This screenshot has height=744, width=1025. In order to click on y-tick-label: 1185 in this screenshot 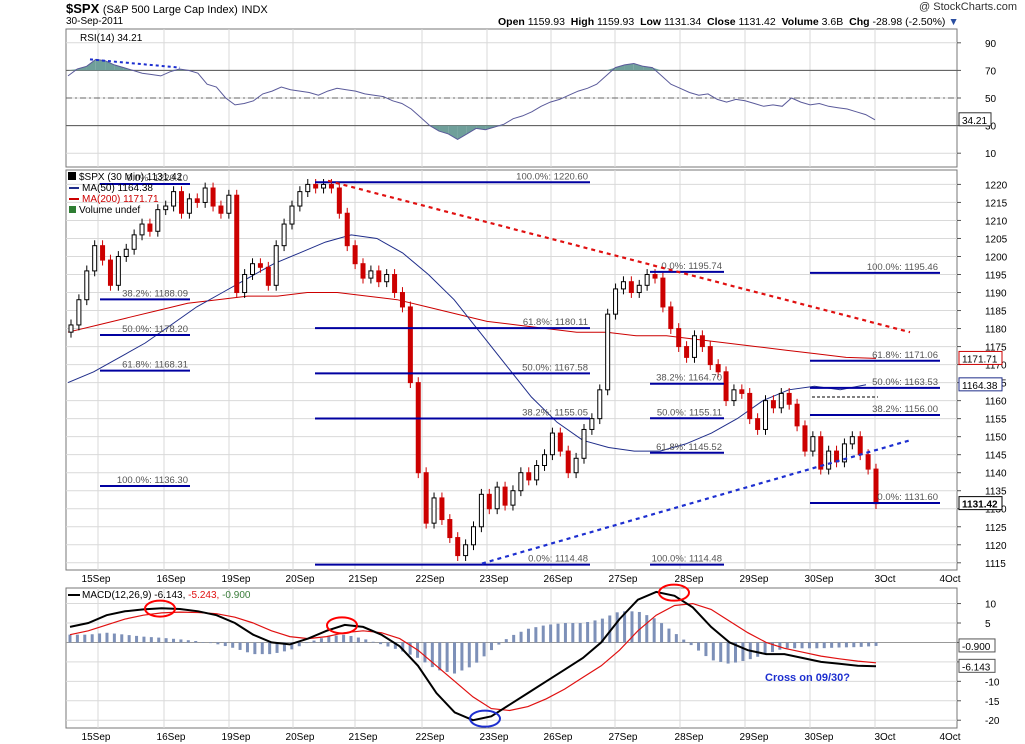, I will do `click(996, 312)`.